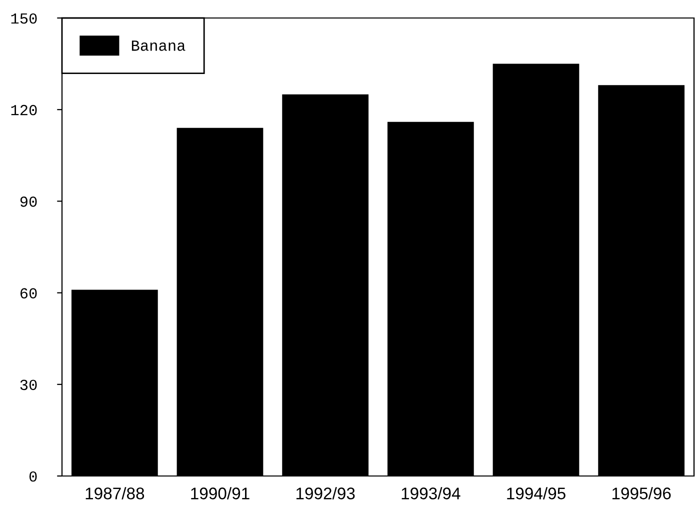  What do you see at coordinates (159, 45) in the screenshot?
I see `legend-label: Banana` at bounding box center [159, 45].